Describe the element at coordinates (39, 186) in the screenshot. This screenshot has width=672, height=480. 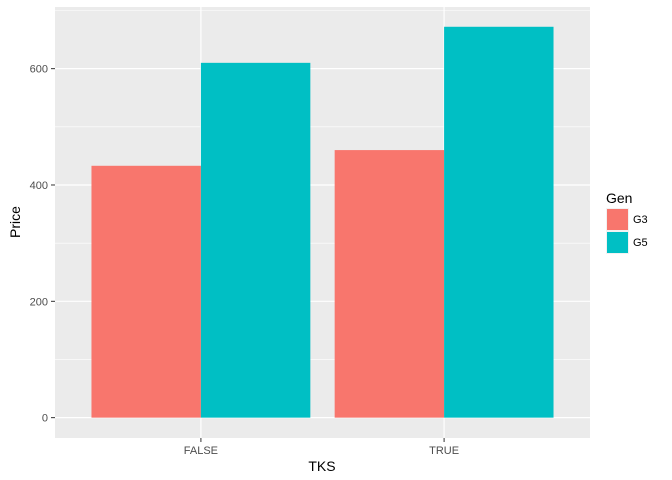
I see `y-tick-label: 400` at that location.